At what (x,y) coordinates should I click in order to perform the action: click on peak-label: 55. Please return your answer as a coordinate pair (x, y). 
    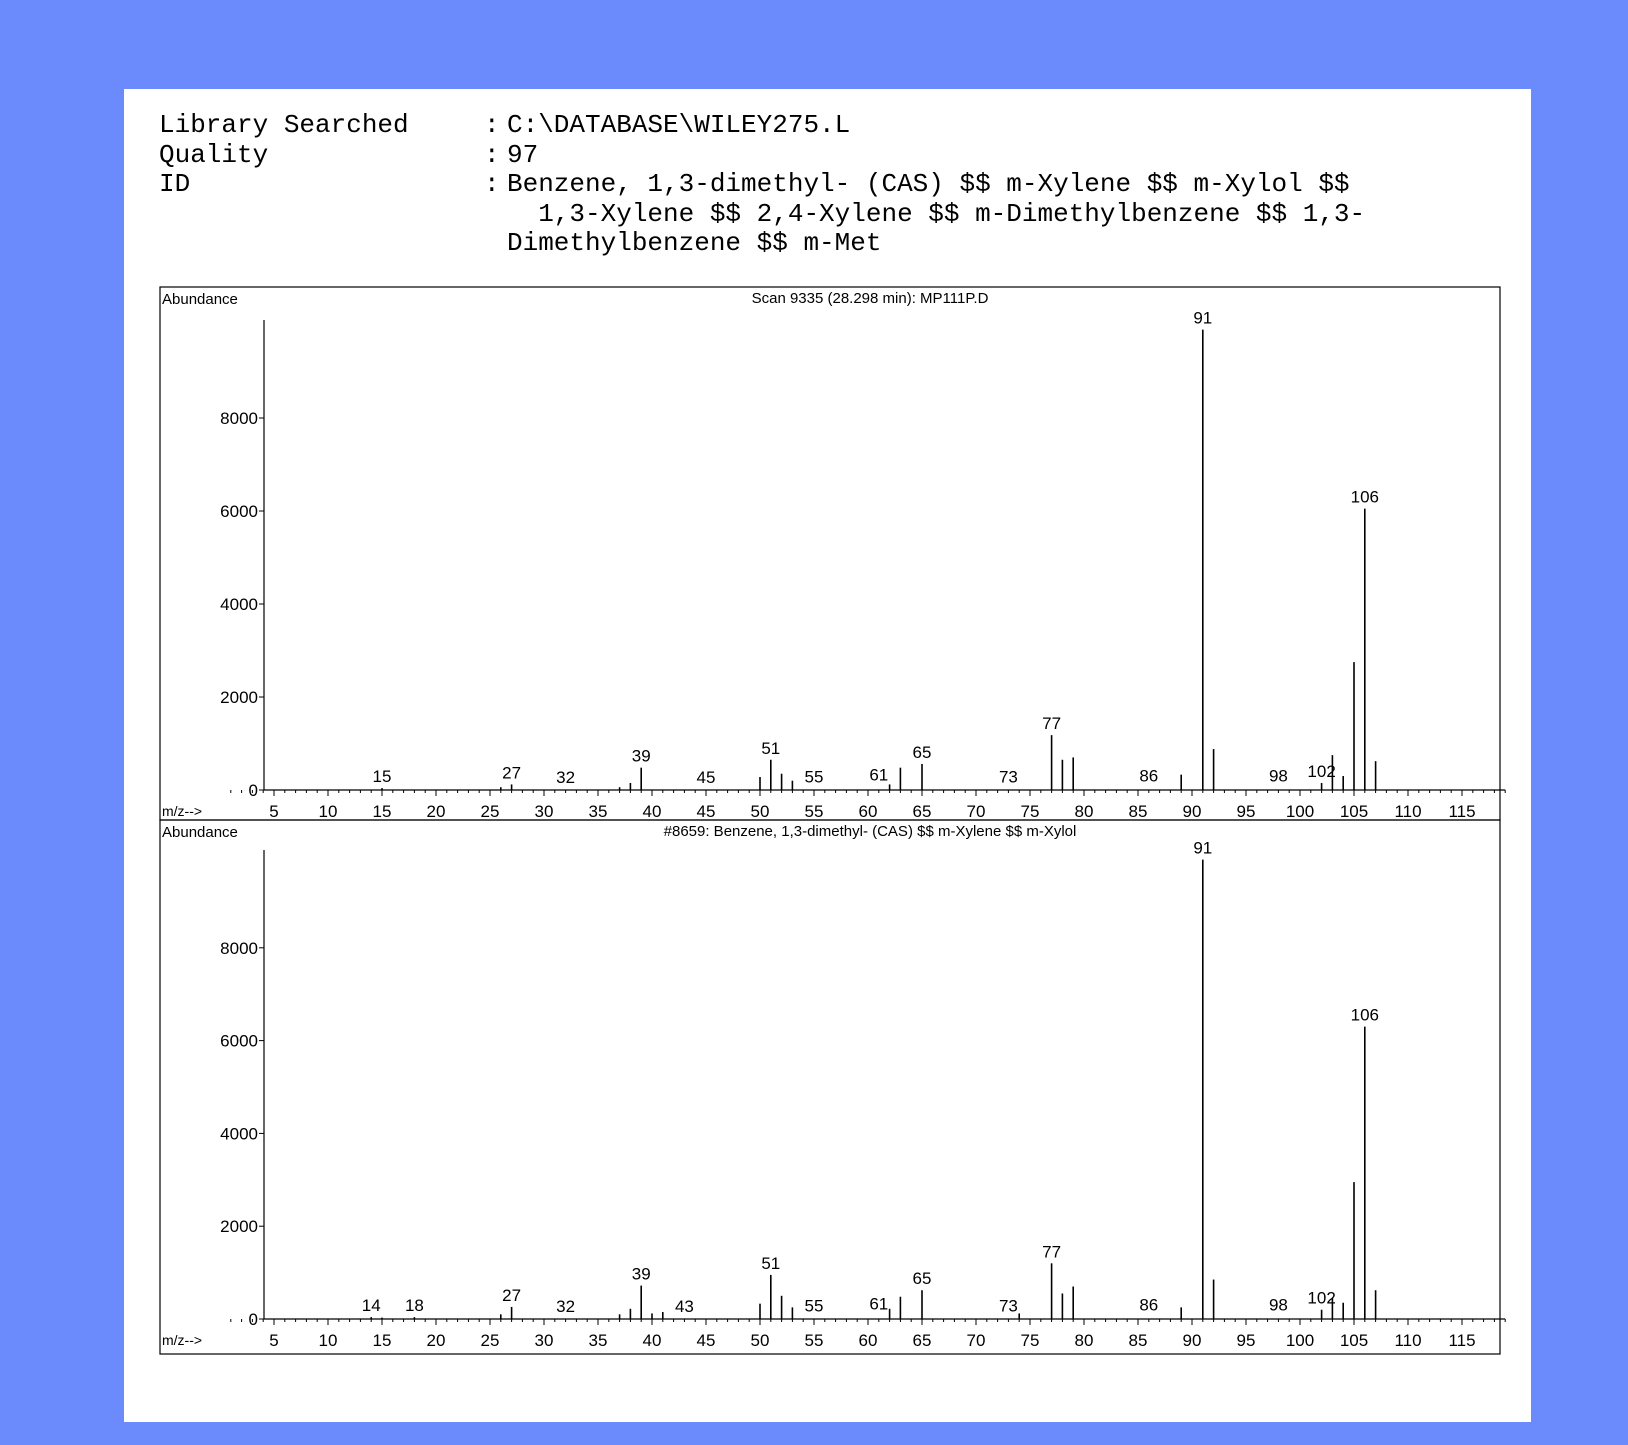
    Looking at the image, I should click on (814, 1306).